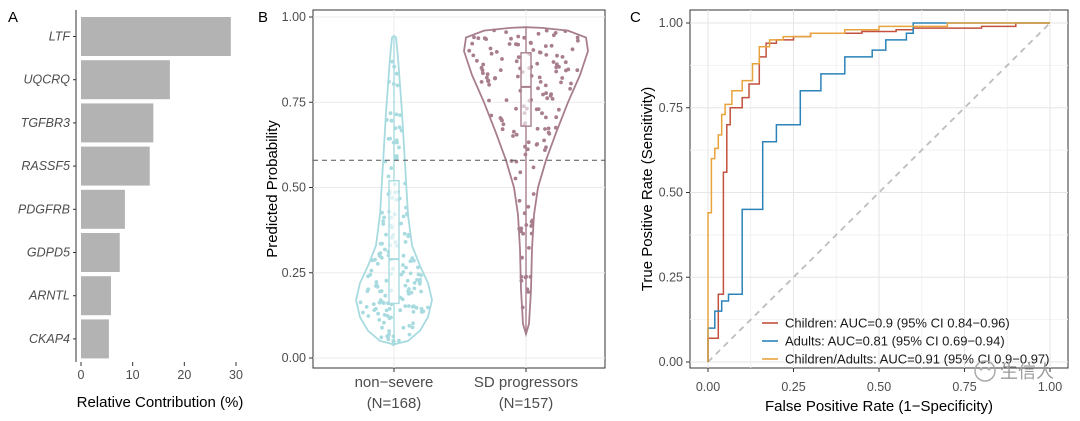 This screenshot has height=421, width=1080. Describe the element at coordinates (81, 375) in the screenshot. I see `x-tick-label-0: 0` at that location.